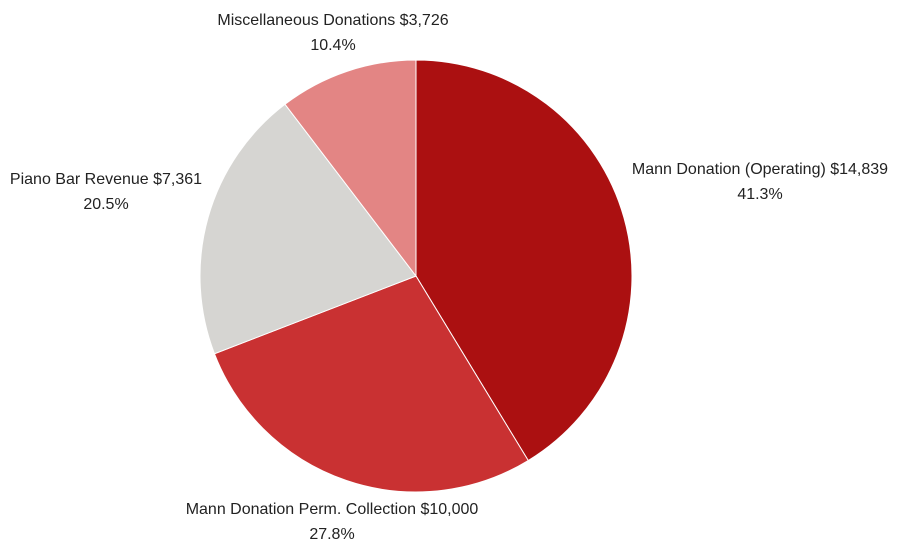 The height and width of the screenshot is (540, 897). I want to click on slice-label-name: Miscellaneous Donations $3,726, so click(332, 20).